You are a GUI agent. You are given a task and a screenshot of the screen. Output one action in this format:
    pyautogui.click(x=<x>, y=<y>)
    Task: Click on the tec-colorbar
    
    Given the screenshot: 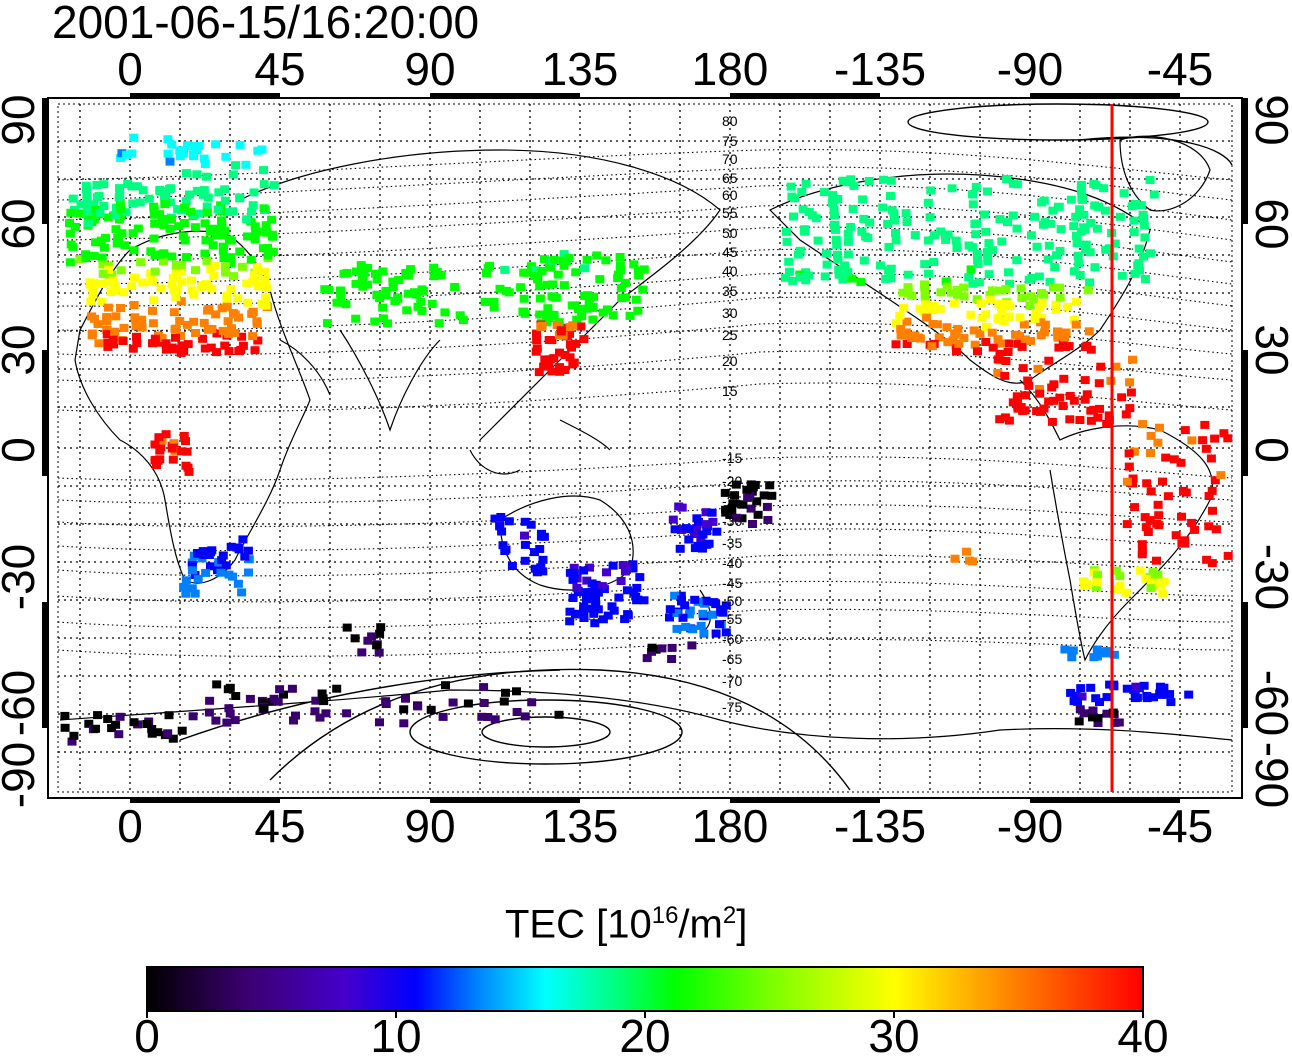 What is the action you would take?
    pyautogui.click(x=645, y=989)
    